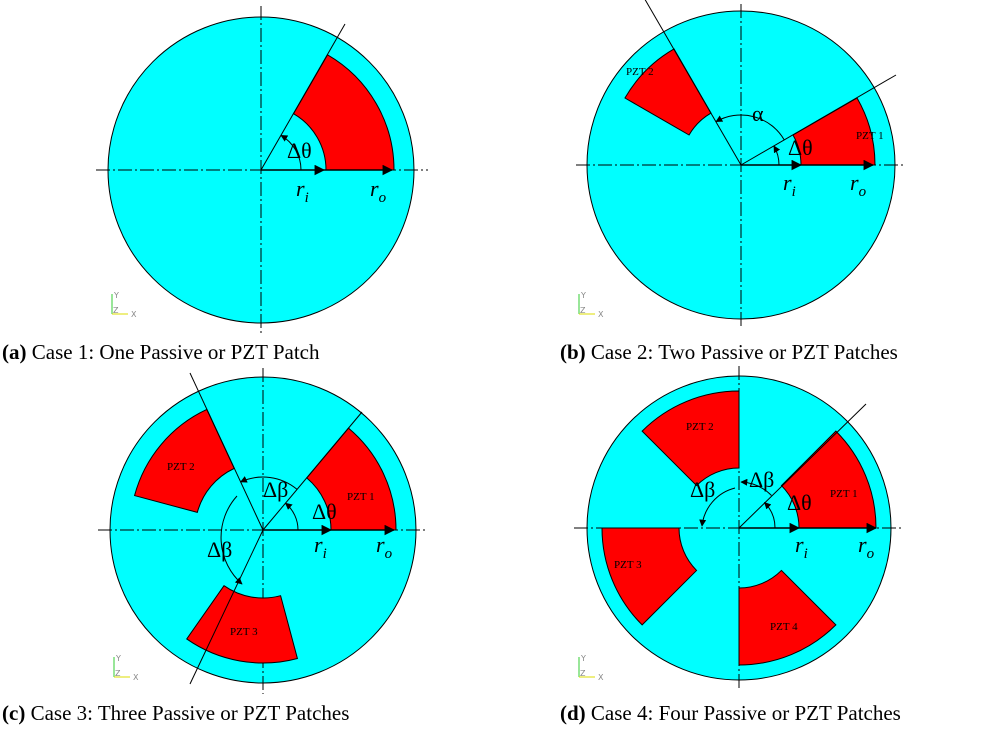  What do you see at coordinates (750, 127) in the screenshot?
I see `alpha-arc` at bounding box center [750, 127].